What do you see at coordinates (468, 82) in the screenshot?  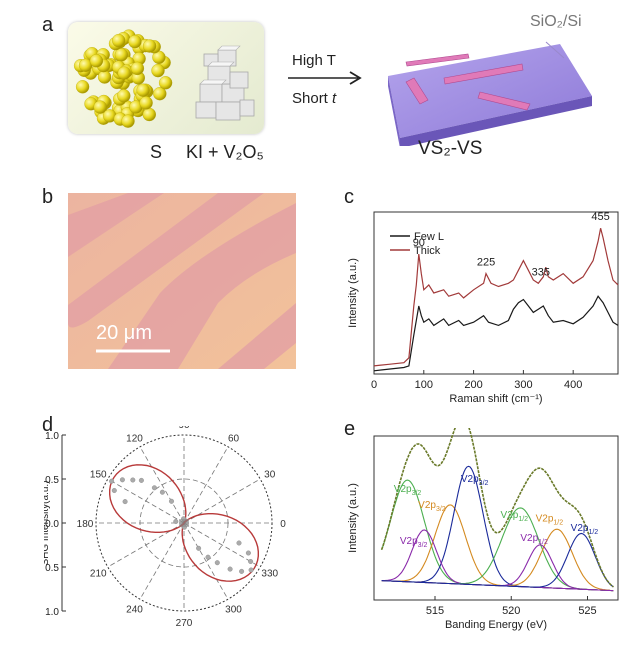 I see `vs2-vs-flakes-icon` at bounding box center [468, 82].